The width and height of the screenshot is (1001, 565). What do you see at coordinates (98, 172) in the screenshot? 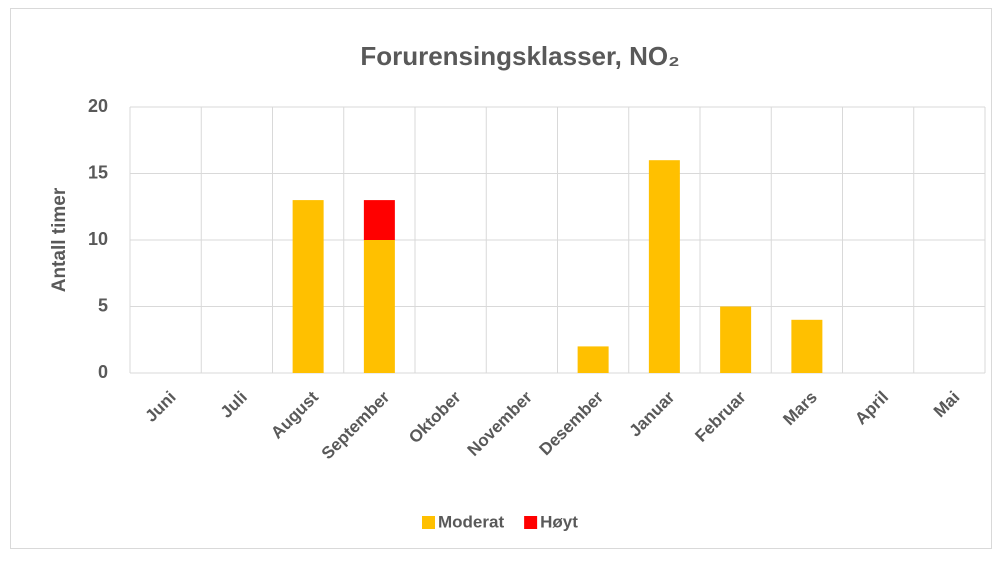
I see `y-tick-label: 15` at bounding box center [98, 172].